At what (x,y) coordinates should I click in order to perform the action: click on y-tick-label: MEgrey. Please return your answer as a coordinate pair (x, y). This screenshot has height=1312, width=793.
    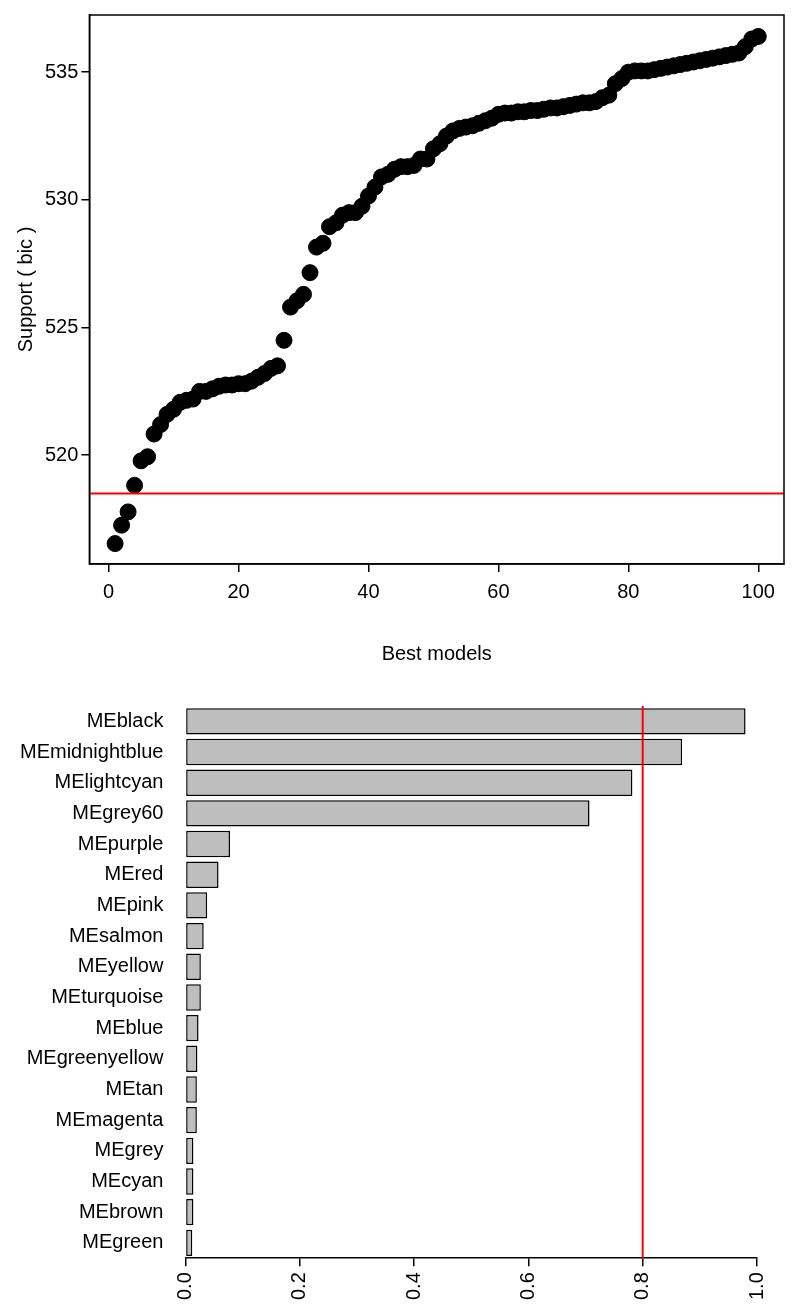
    Looking at the image, I should click on (129, 1149).